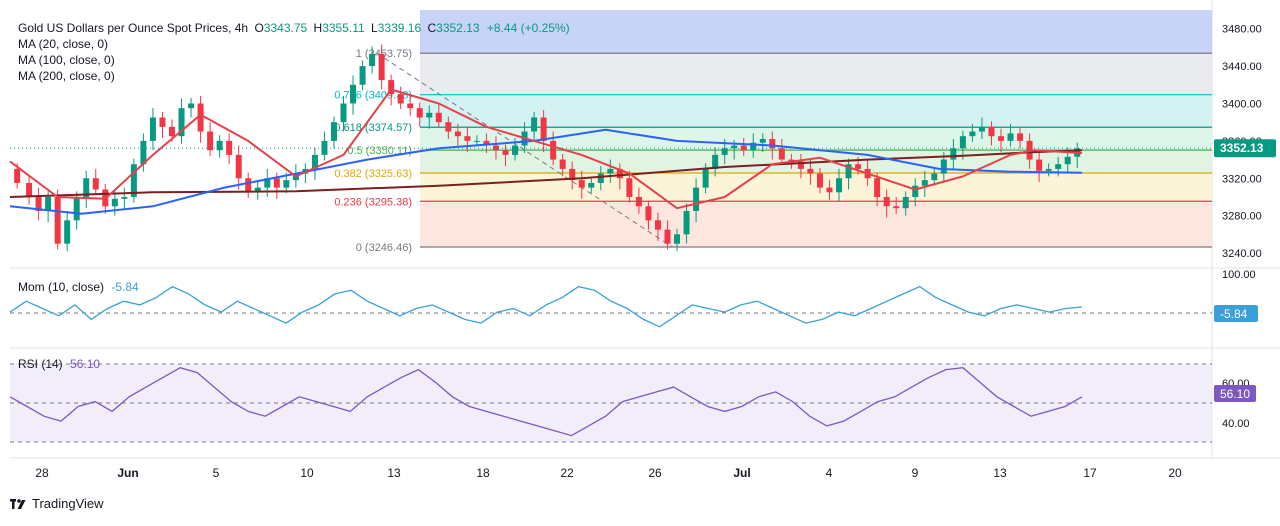 The image size is (1280, 526). I want to click on tradingview-logo-icon, so click(18, 503).